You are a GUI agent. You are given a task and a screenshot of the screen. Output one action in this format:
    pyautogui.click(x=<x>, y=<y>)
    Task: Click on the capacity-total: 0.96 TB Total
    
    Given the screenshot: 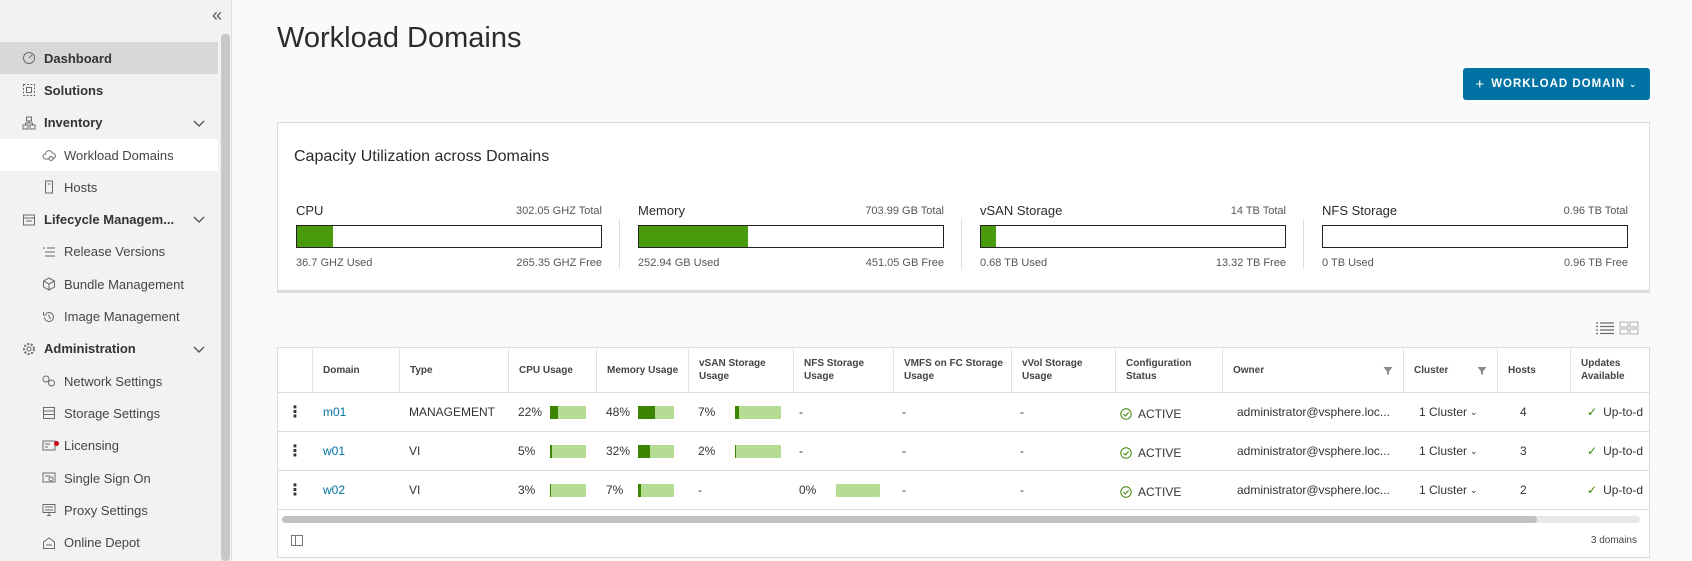 What is the action you would take?
    pyautogui.click(x=1595, y=211)
    